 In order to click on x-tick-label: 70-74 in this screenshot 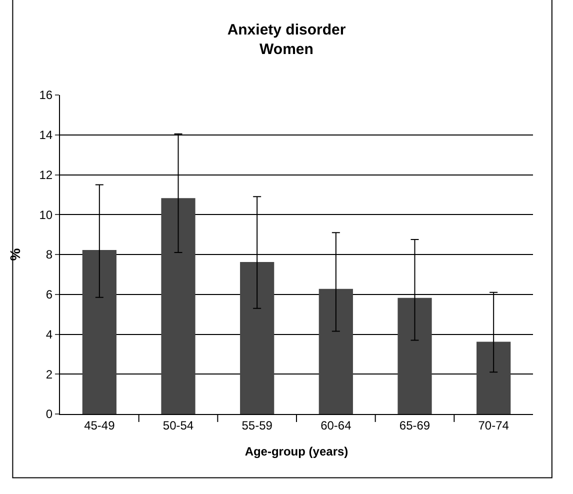, I will do `click(494, 425)`.